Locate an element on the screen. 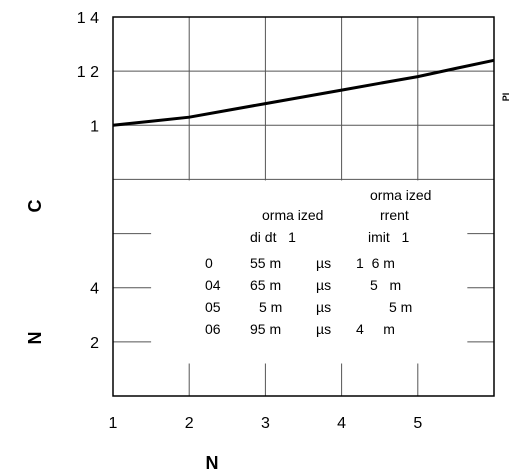  x-tick-label-4: 4 is located at coordinates (341, 423).